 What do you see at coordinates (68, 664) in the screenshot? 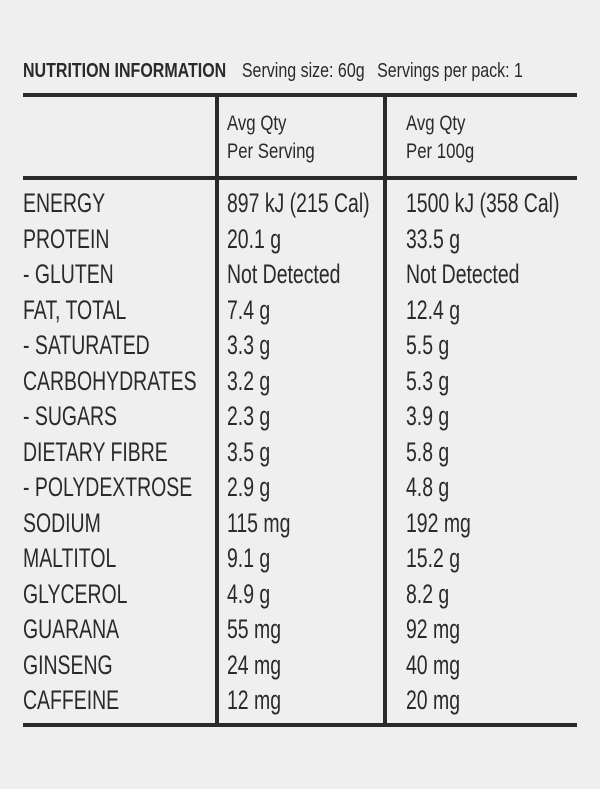
I see `nutrient-name: GINSENG` at bounding box center [68, 664].